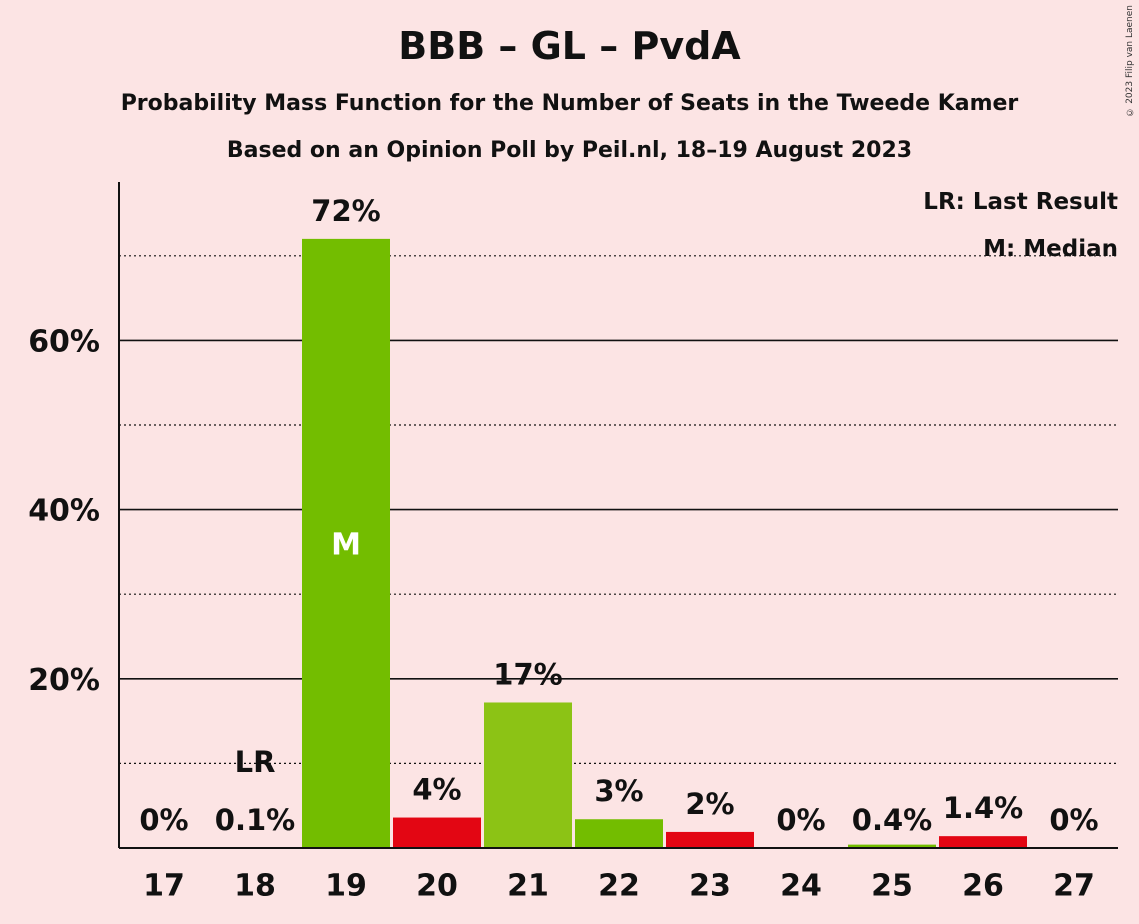 The height and width of the screenshot is (924, 1139). What do you see at coordinates (983, 808) in the screenshot?
I see `bar-value-label: 1.4%` at bounding box center [983, 808].